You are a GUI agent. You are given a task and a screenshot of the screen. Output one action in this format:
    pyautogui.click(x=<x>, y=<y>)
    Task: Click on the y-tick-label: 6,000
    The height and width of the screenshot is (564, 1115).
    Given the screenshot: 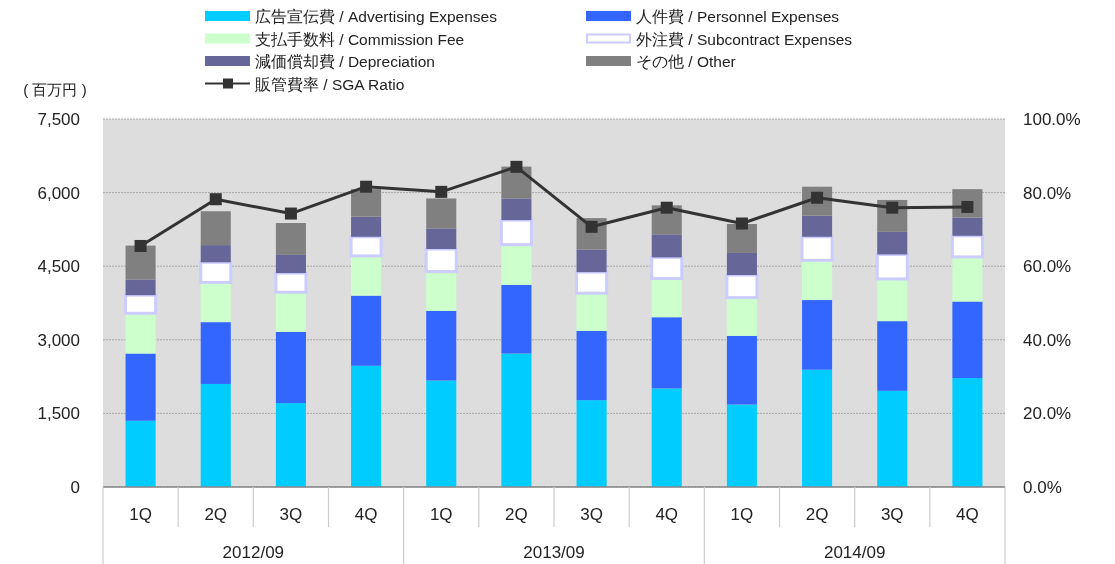 What is the action you would take?
    pyautogui.click(x=58, y=193)
    